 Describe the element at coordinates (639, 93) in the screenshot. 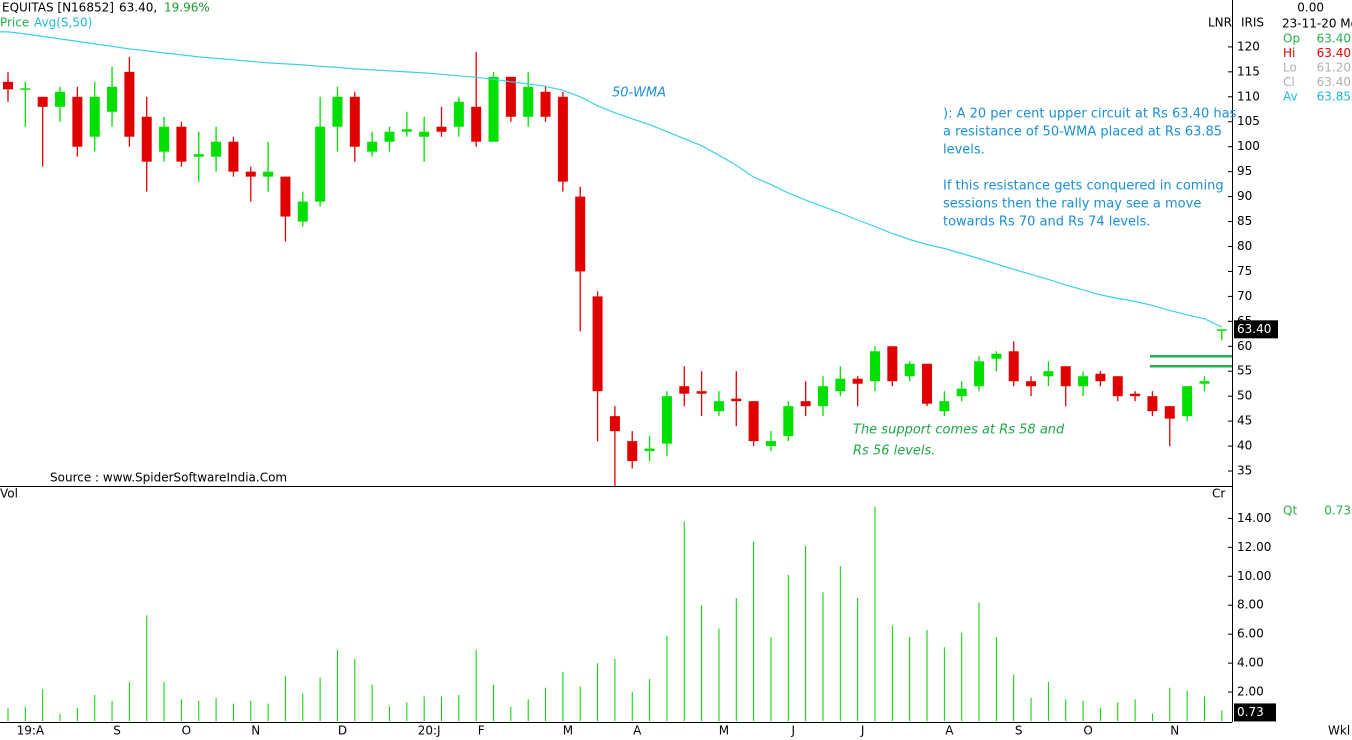

I see `annotation: 50-WMA` at that location.